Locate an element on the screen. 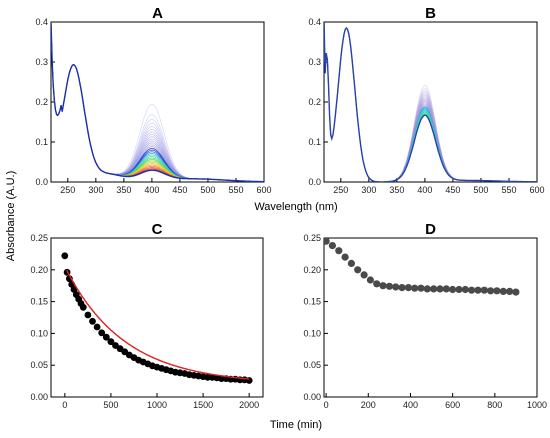 This screenshot has height=438, width=550. panel-C-xtick-label: 1500 is located at coordinates (203, 405).